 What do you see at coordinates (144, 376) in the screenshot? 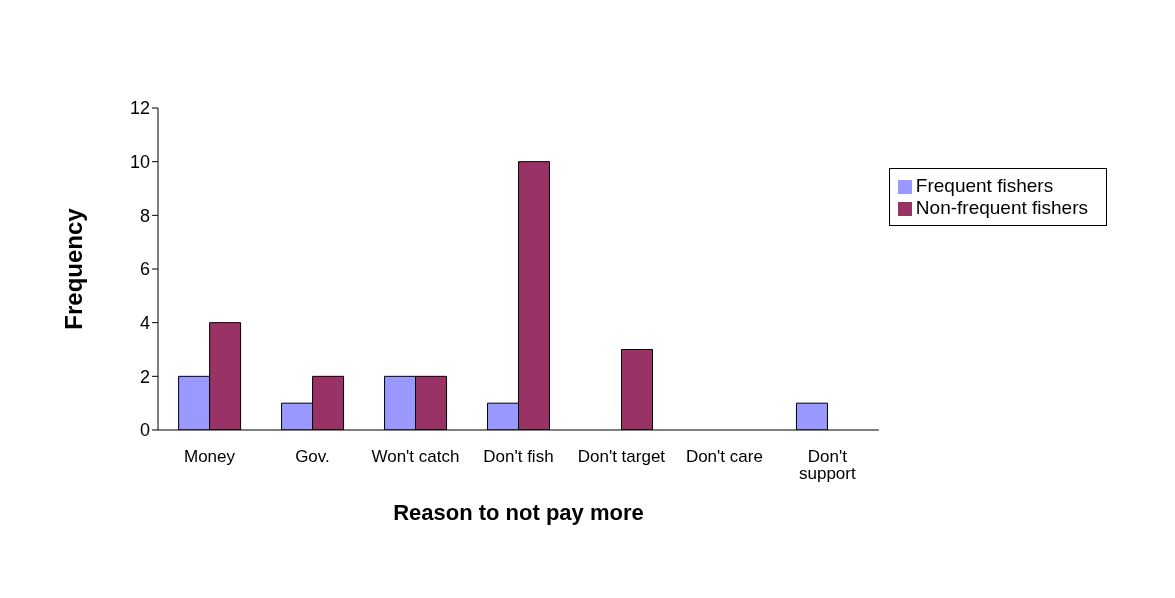
I see `y-tick-label: 2` at bounding box center [144, 376].